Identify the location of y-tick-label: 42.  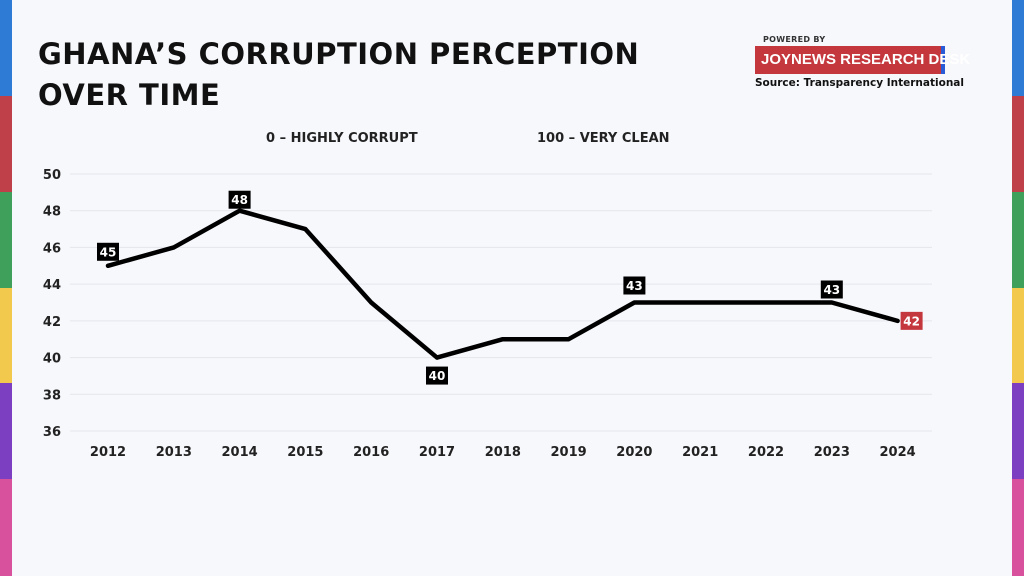
(52, 322).